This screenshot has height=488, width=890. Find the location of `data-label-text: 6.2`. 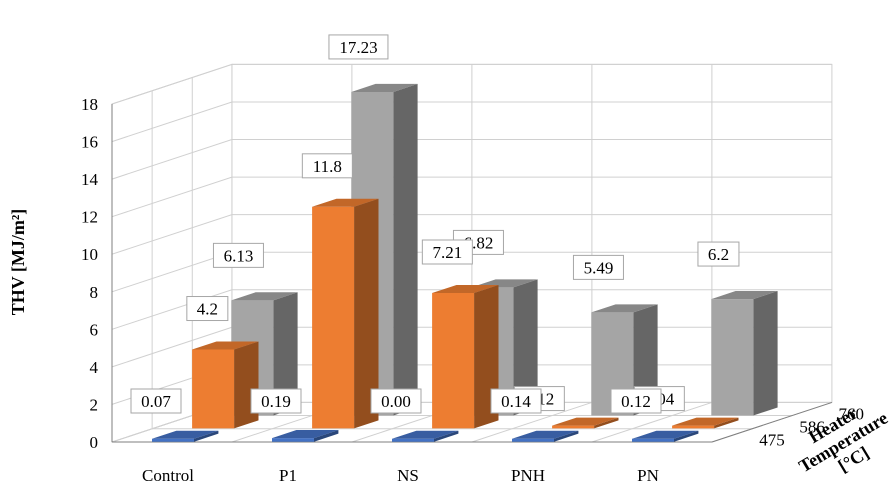

data-label-text: 6.2 is located at coordinates (718, 254).